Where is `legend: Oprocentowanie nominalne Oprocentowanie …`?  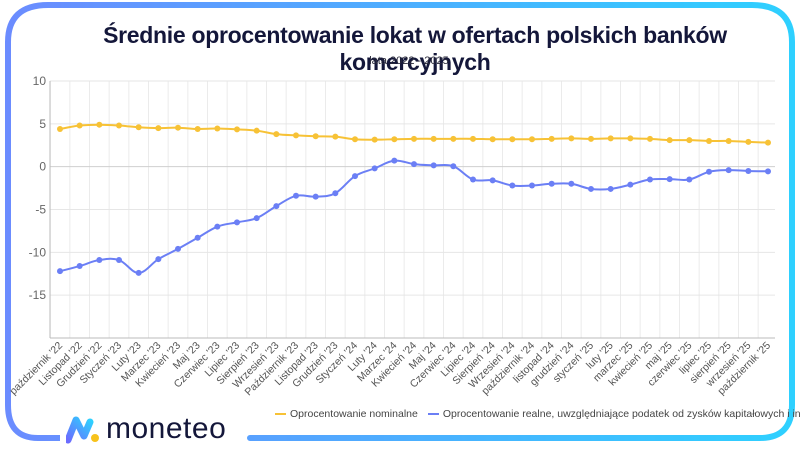
legend: Oprocentowanie nominalne Oprocentowanie … is located at coordinates (537, 414).